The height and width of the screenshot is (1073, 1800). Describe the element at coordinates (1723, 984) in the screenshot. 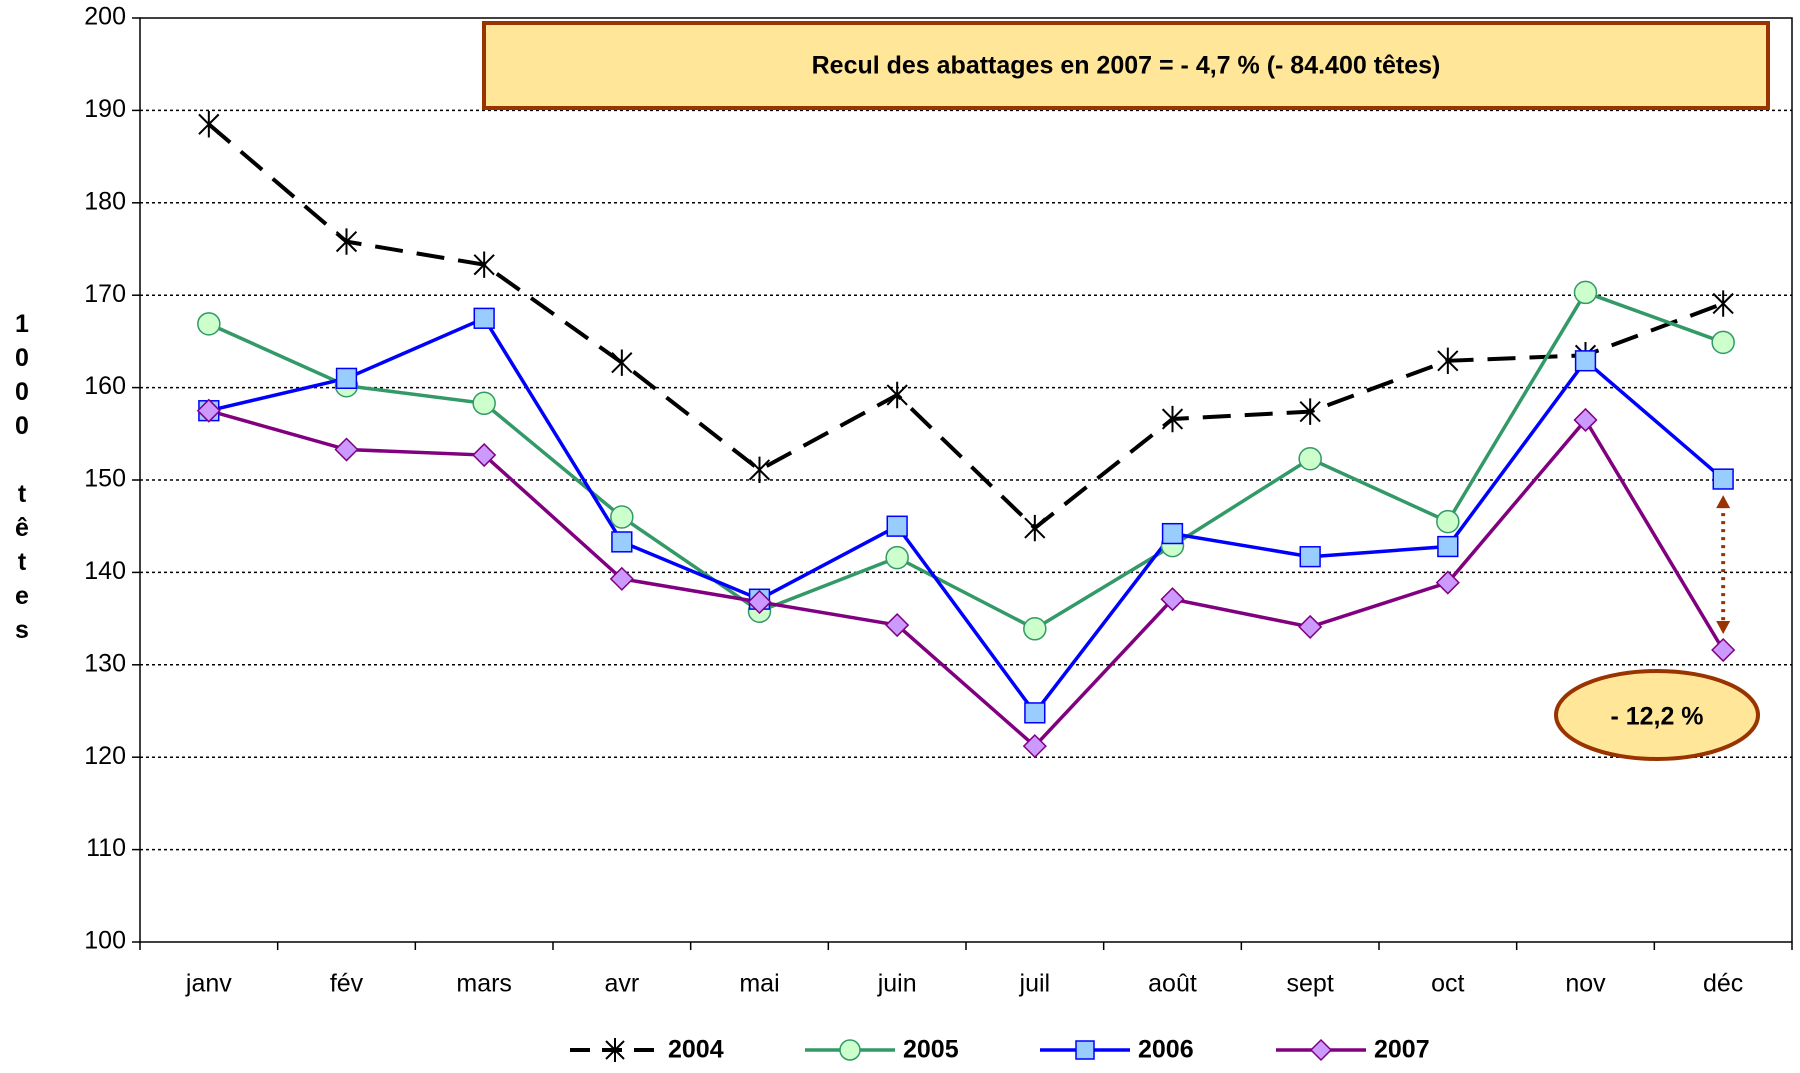

I see `x-tick-label: déc` at that location.